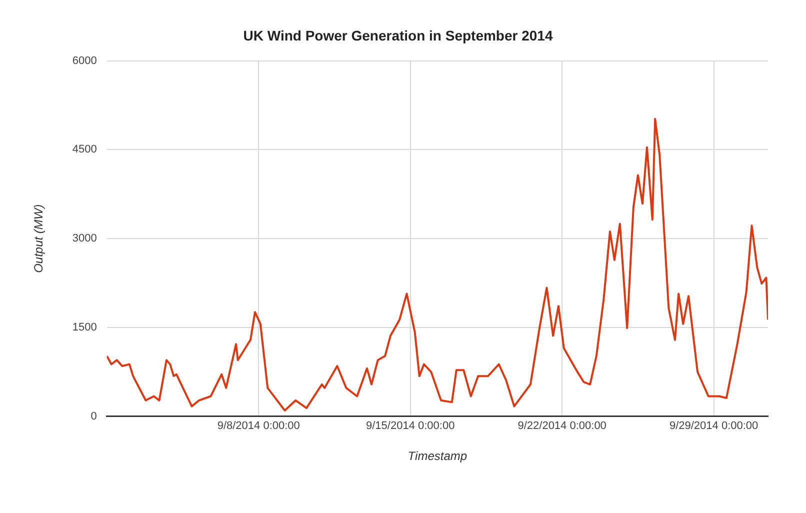  What do you see at coordinates (258, 426) in the screenshot?
I see `x-tick-label: 9/8/2014 0:00:00` at bounding box center [258, 426].